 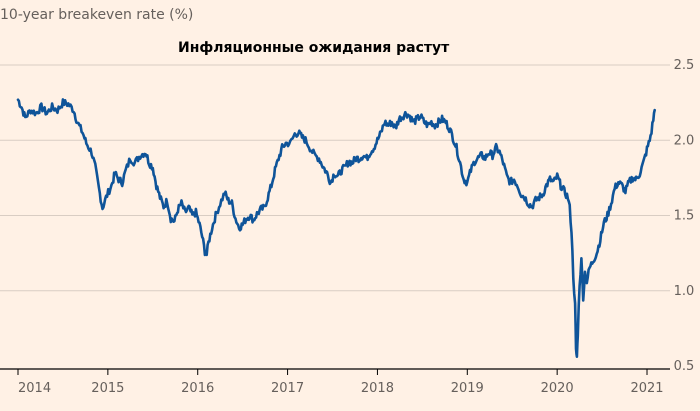 I want to click on y-tick-labels: 0.5 1.0 1.5 2.0 2.5, so click(x=684, y=216).